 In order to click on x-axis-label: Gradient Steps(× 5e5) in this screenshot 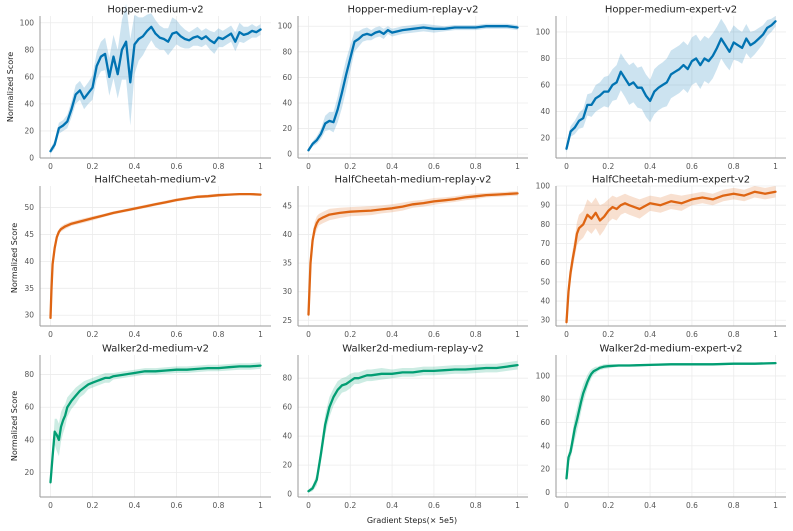, I will do `click(412, 520)`.